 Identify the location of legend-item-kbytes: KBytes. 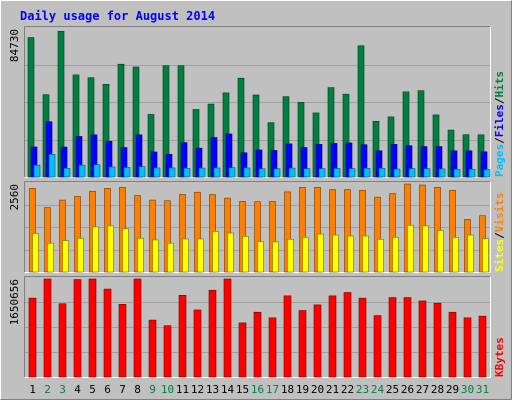
(499, 357).